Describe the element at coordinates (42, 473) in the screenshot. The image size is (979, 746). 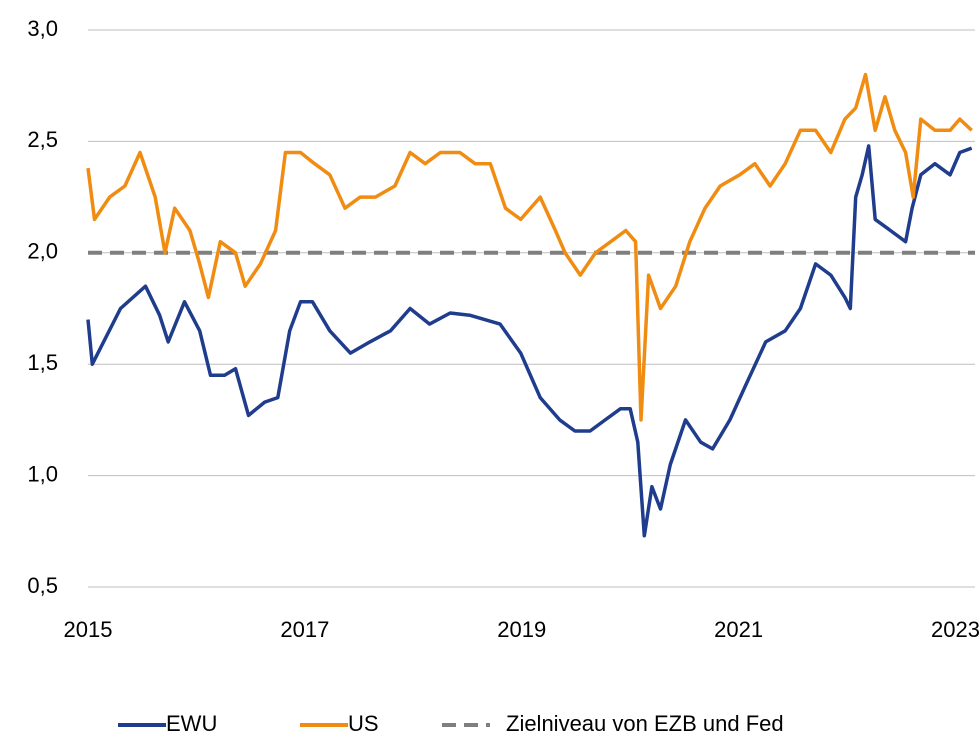
I see `y-tick-label: 1,0` at that location.